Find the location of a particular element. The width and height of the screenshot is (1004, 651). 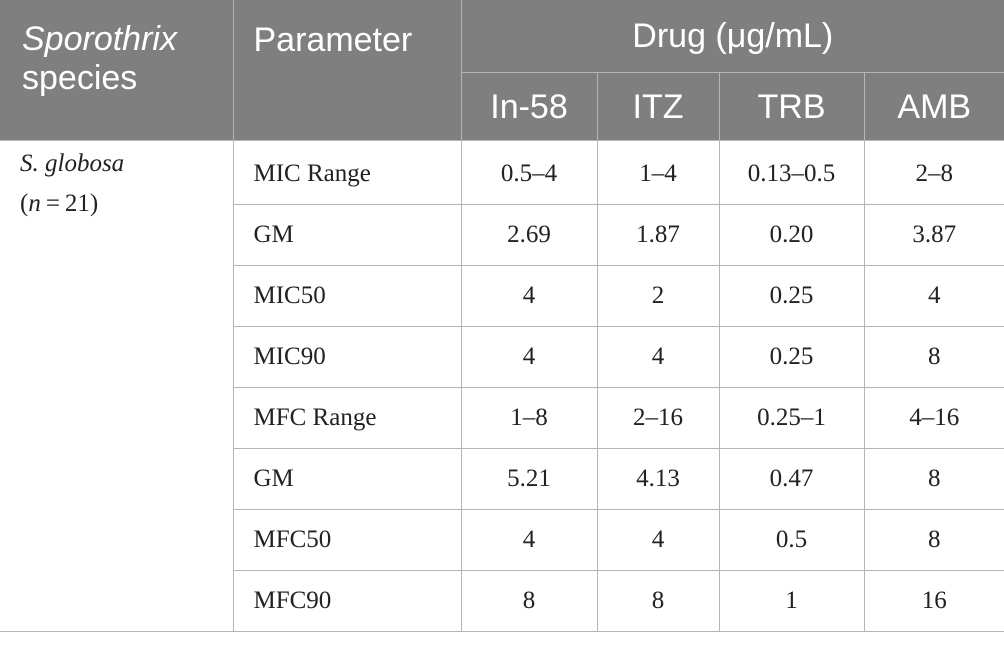

parameter-cell: MFC90 is located at coordinates (347, 601).